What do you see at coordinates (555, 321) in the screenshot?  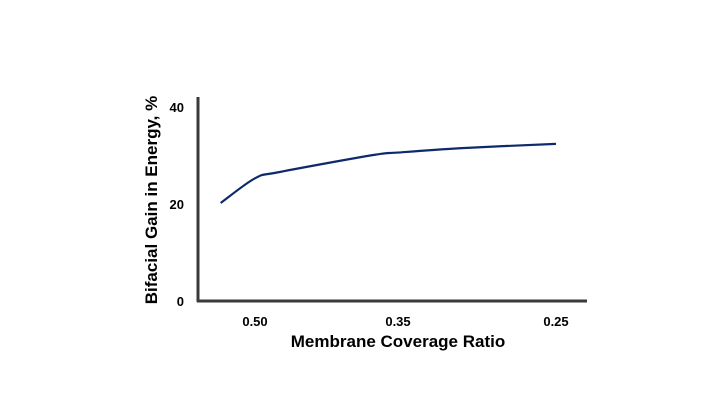 I see `x-tick-label: 0.25` at bounding box center [555, 321].